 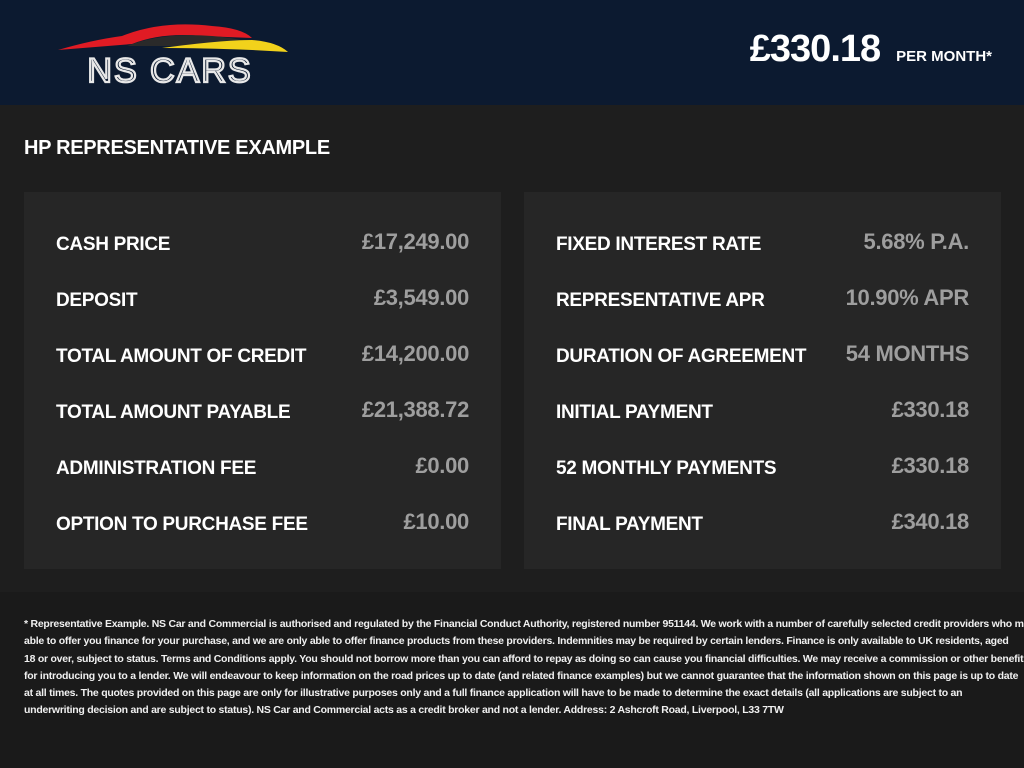 I want to click on admin-fee-row: ADMINISTRATION FEE £0.00, so click(x=262, y=466).